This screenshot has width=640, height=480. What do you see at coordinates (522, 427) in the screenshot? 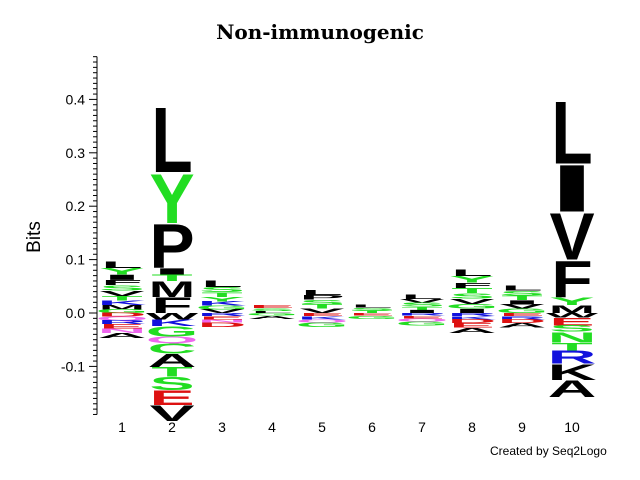
I see `x-tick-label-9: 9` at bounding box center [522, 427].